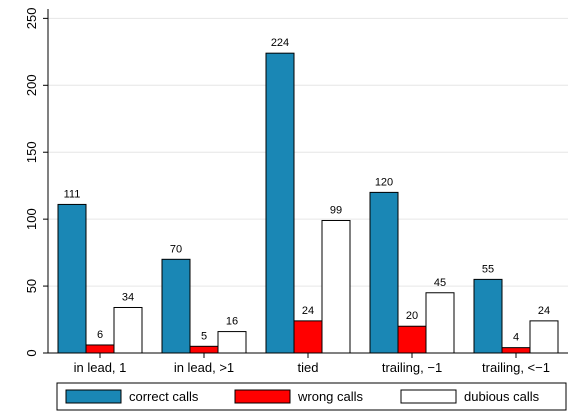 Image resolution: width=574 pixels, height=411 pixels. What do you see at coordinates (164, 396) in the screenshot?
I see `legend-label: correct calls` at bounding box center [164, 396].